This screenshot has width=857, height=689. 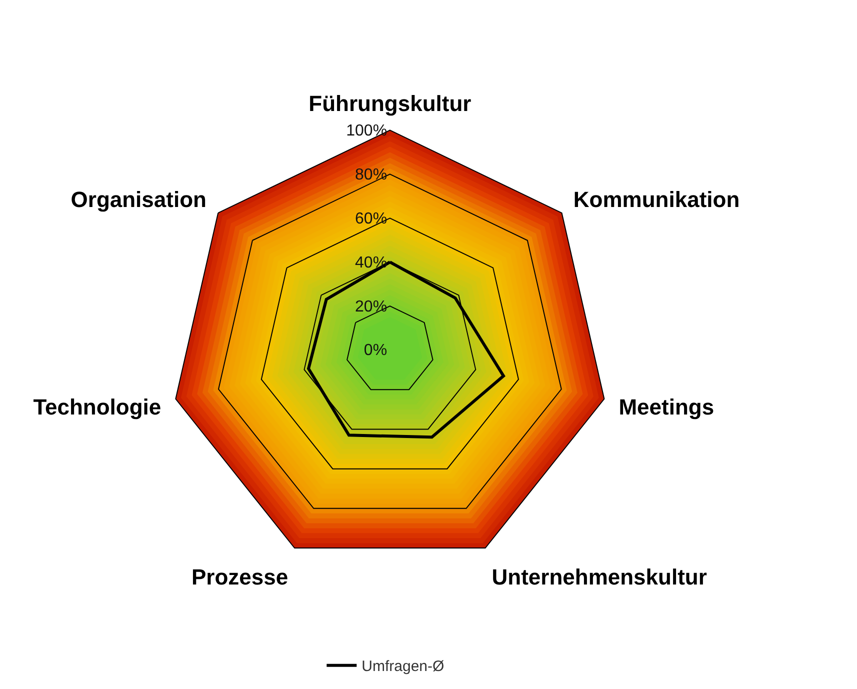 I want to click on y-tick-label: 60%, so click(x=371, y=219).